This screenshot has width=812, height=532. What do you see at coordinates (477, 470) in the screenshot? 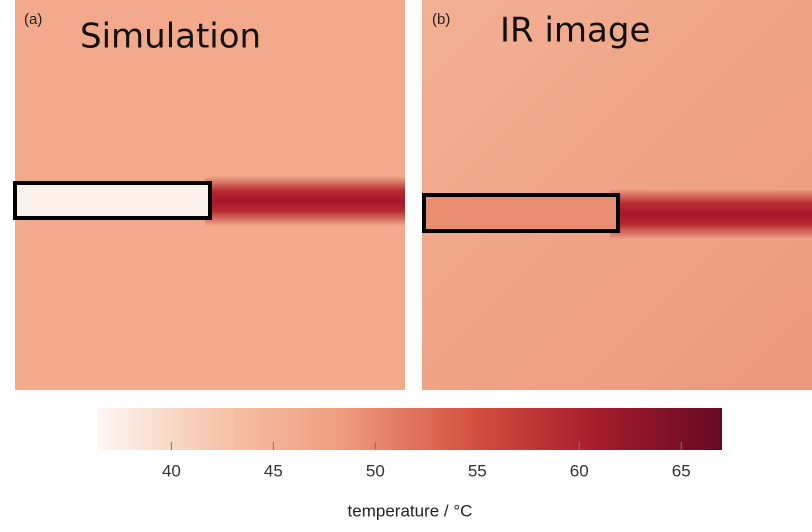
I see `tick-label: 55` at bounding box center [477, 470].